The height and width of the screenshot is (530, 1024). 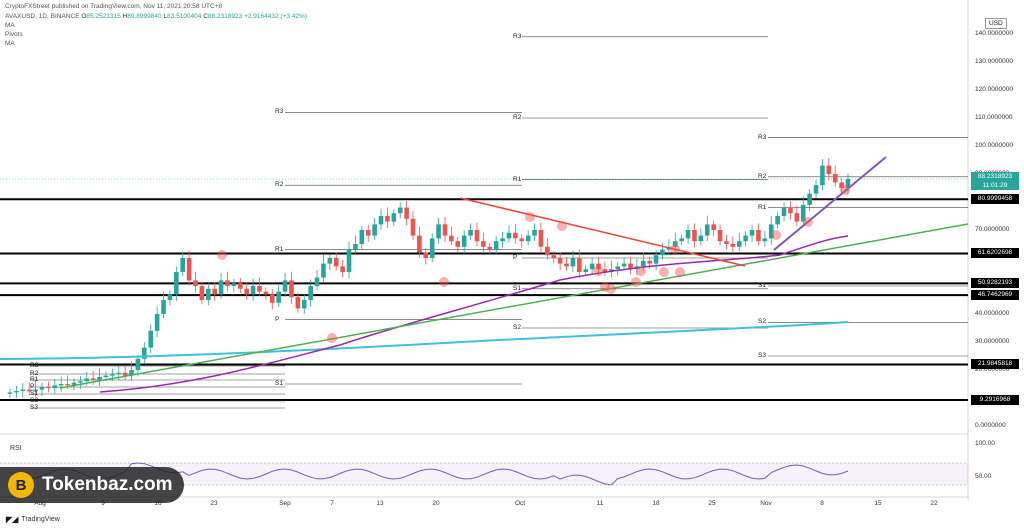 I want to click on x-tick-label: 13, so click(x=380, y=503).